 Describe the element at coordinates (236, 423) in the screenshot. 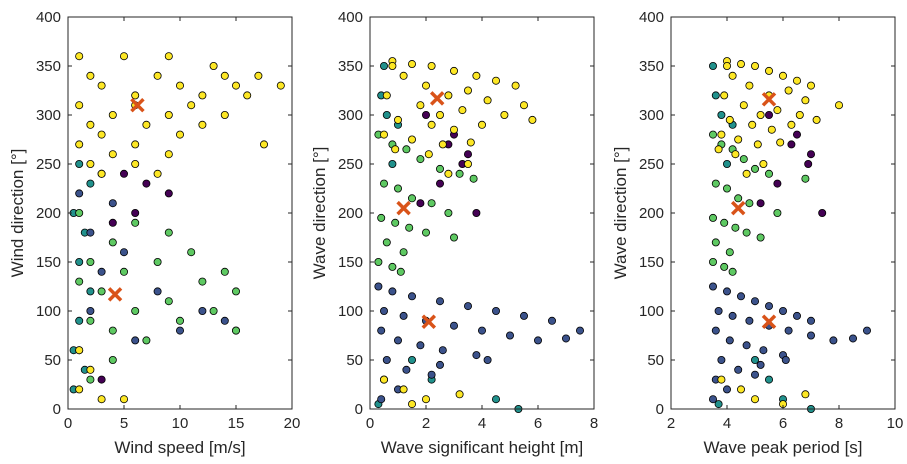

I see `x-tick-label: 15` at that location.